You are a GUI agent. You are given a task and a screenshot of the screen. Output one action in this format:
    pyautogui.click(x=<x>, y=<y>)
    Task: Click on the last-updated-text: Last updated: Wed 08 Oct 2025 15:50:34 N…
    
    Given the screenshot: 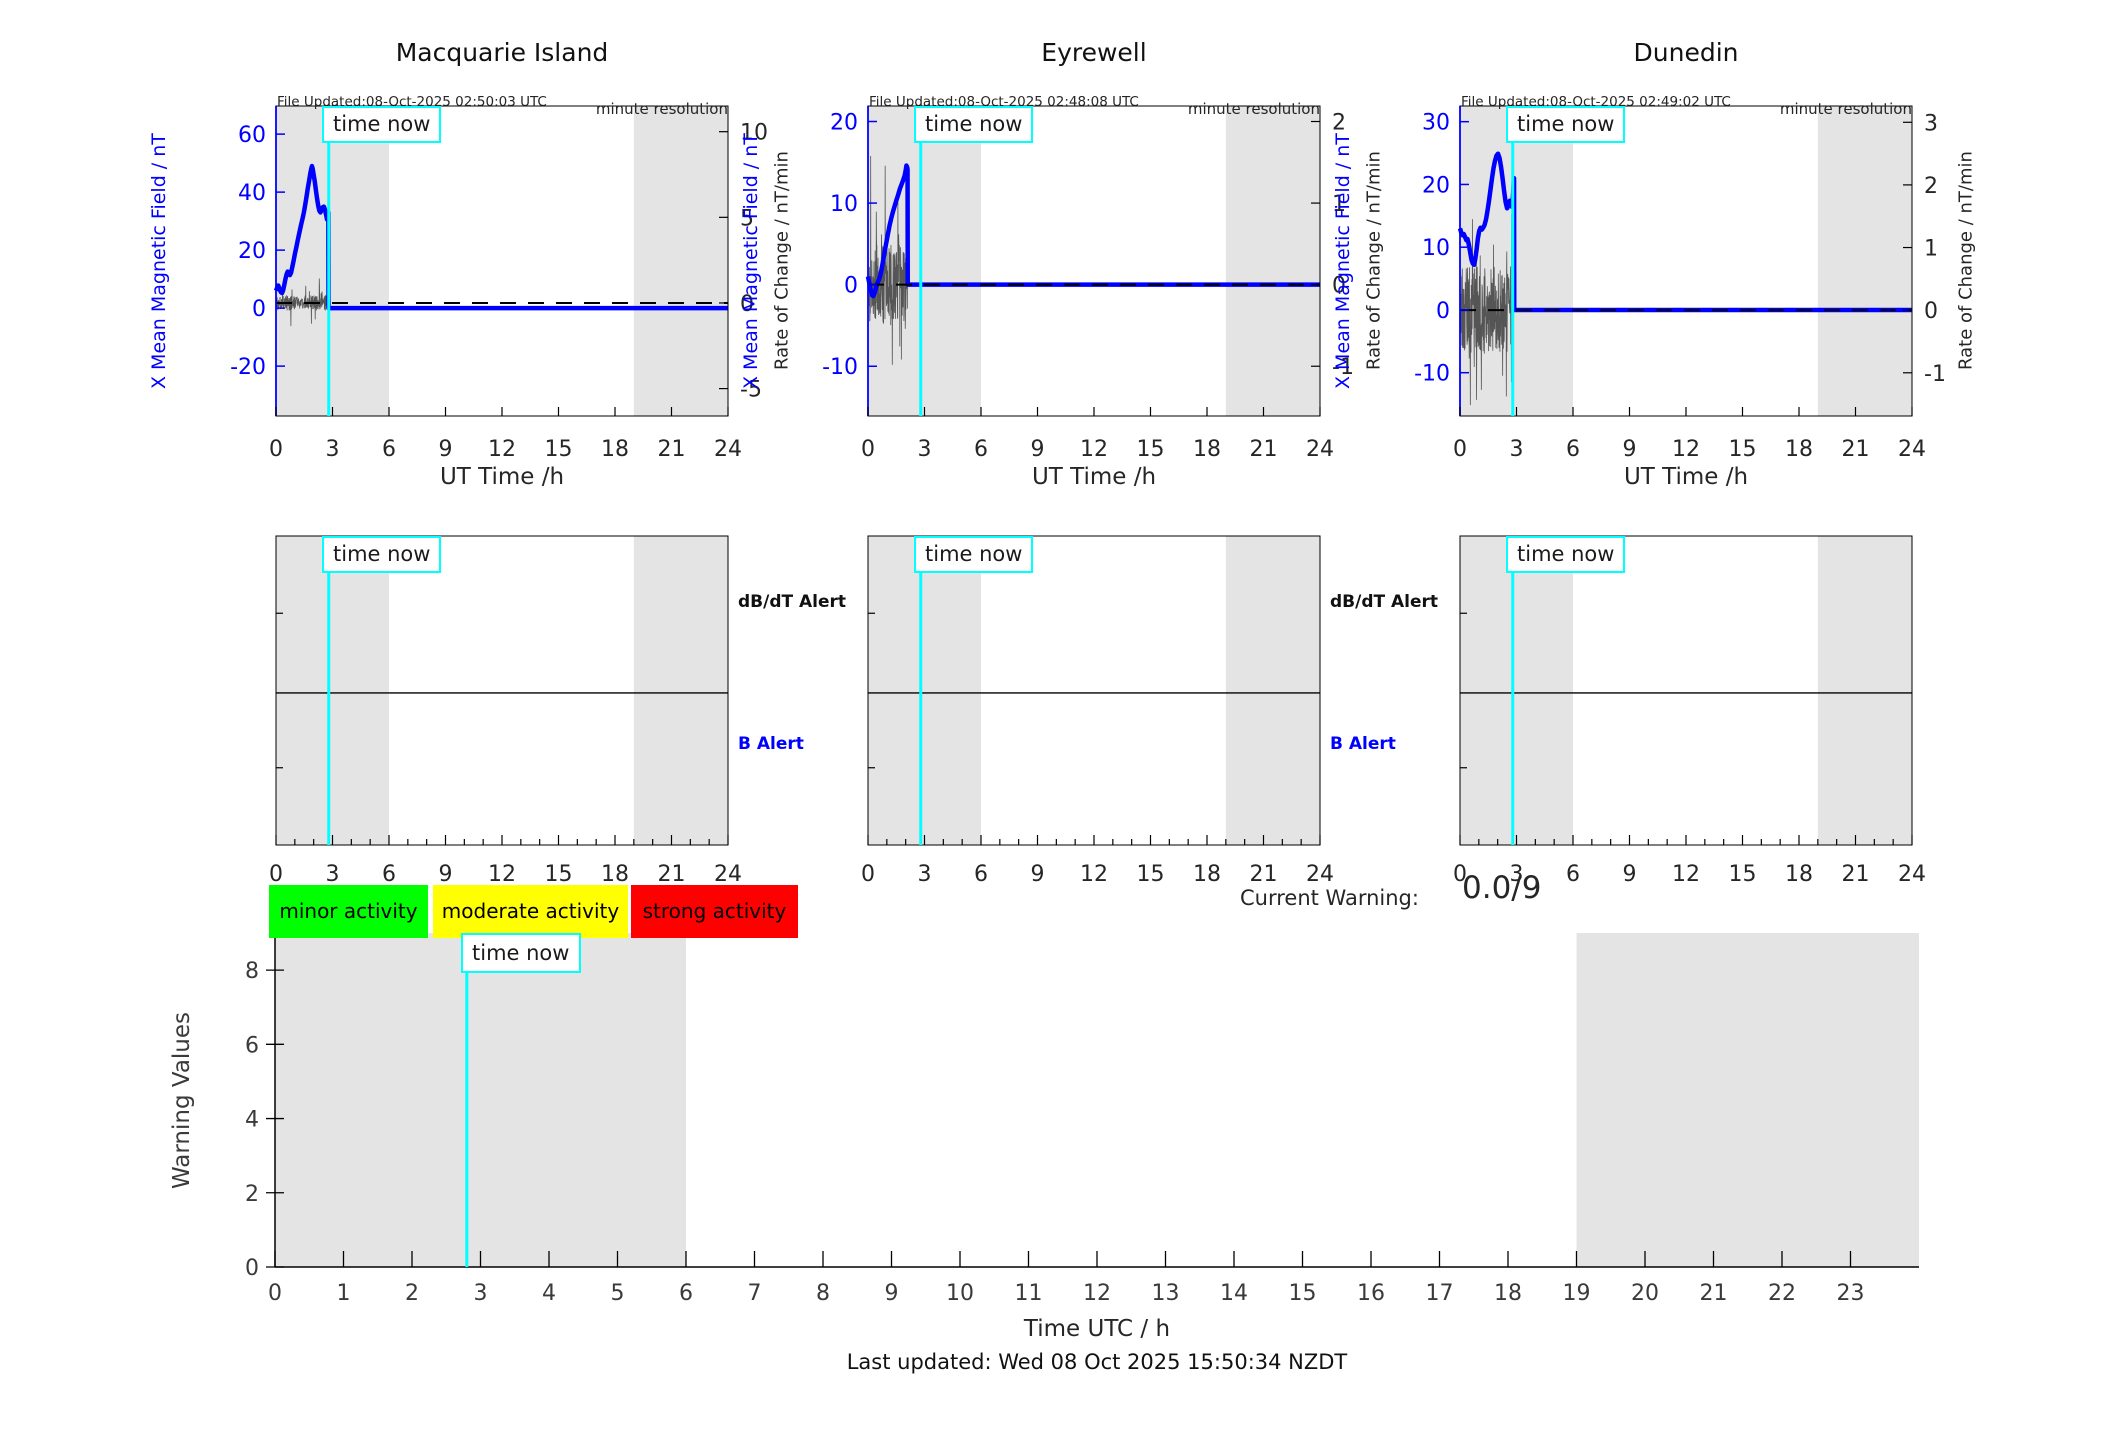 What is the action you would take?
    pyautogui.click(x=1097, y=1362)
    